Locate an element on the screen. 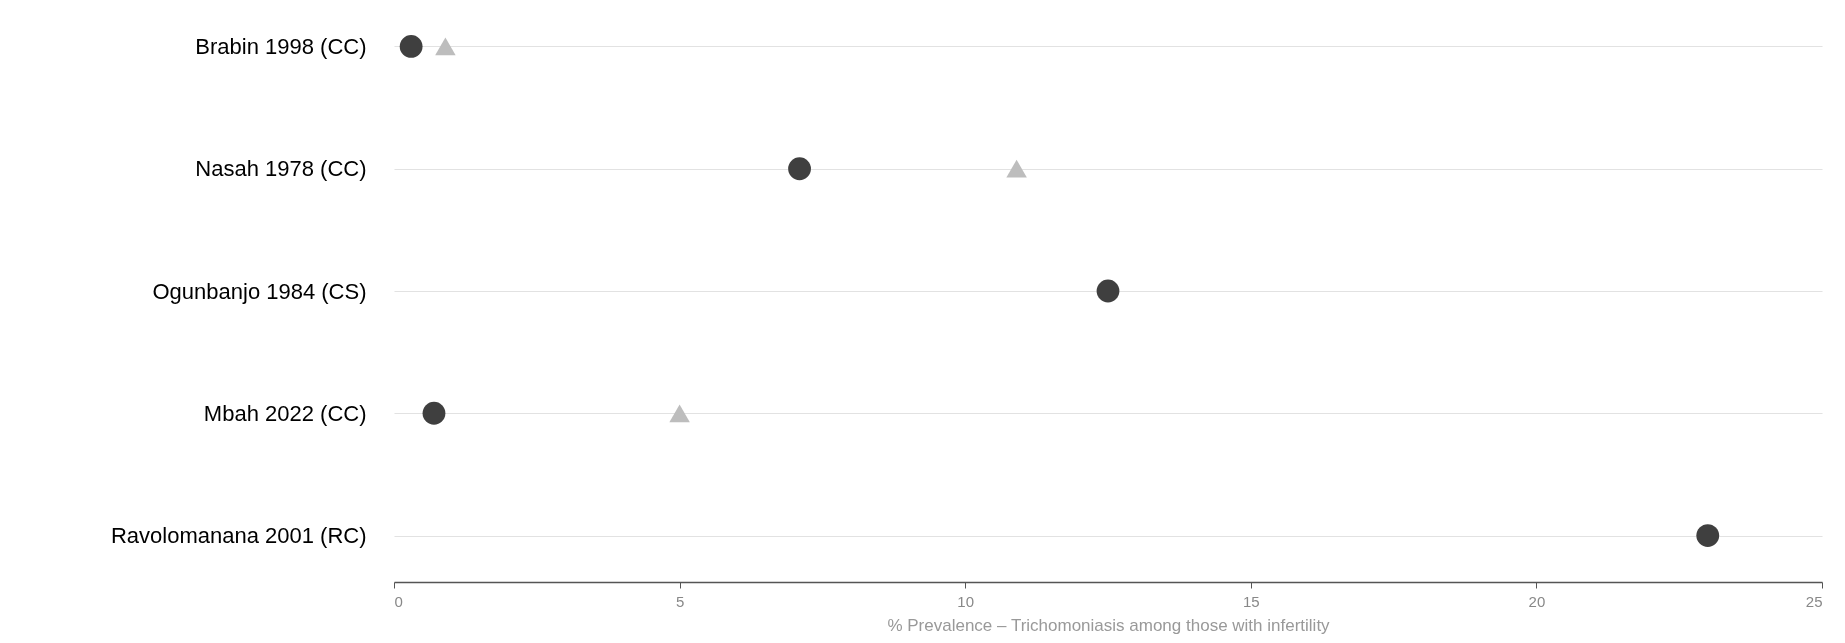  y-tick-label: Ravolomanana 2001 (RC) is located at coordinates (238, 536).